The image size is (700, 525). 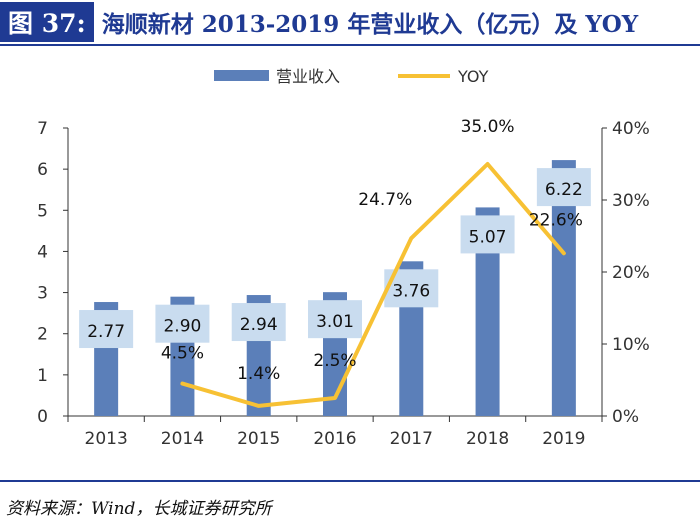 What do you see at coordinates (334, 439) in the screenshot?
I see `x-tick-label: 2016` at bounding box center [334, 439].